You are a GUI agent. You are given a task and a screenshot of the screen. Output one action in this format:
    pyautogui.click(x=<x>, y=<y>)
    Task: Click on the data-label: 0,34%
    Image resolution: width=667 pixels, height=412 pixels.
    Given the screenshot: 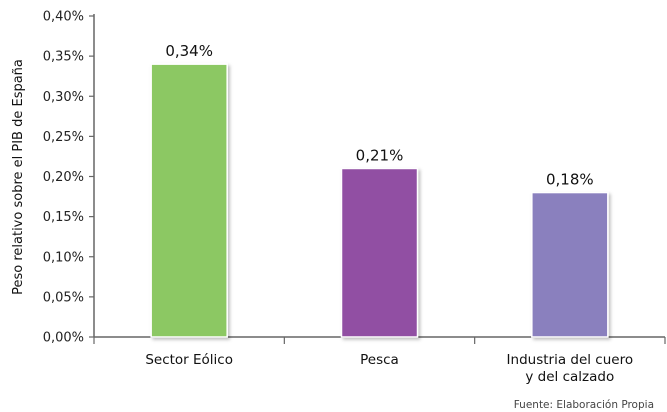 What is the action you would take?
    pyautogui.click(x=189, y=51)
    